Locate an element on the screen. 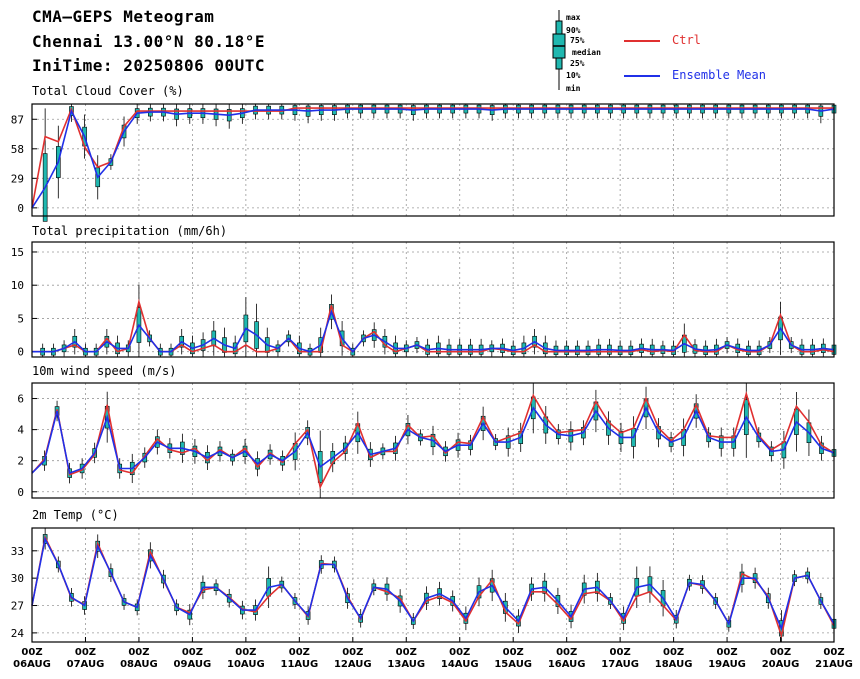  x-tick-label-date: 14AUG is located at coordinates (460, 664).